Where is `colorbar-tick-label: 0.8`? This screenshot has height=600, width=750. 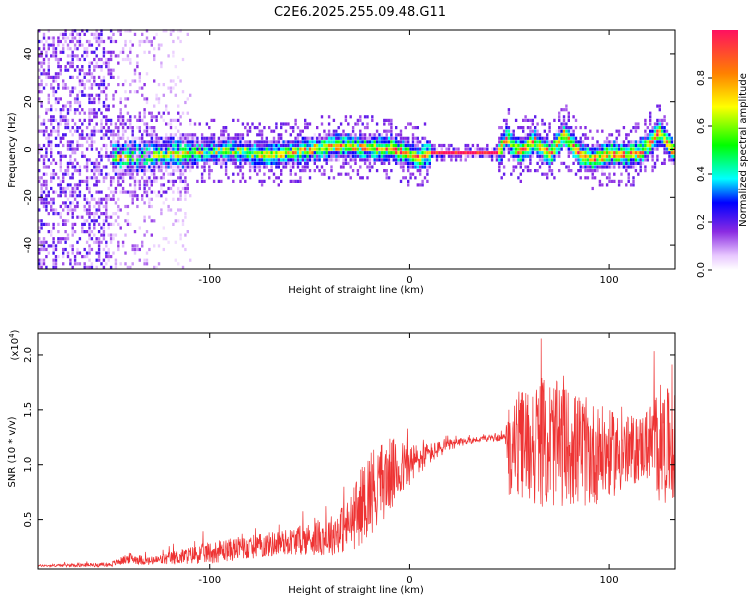
colorbar-tick-label: 0.8 is located at coordinates (701, 78).